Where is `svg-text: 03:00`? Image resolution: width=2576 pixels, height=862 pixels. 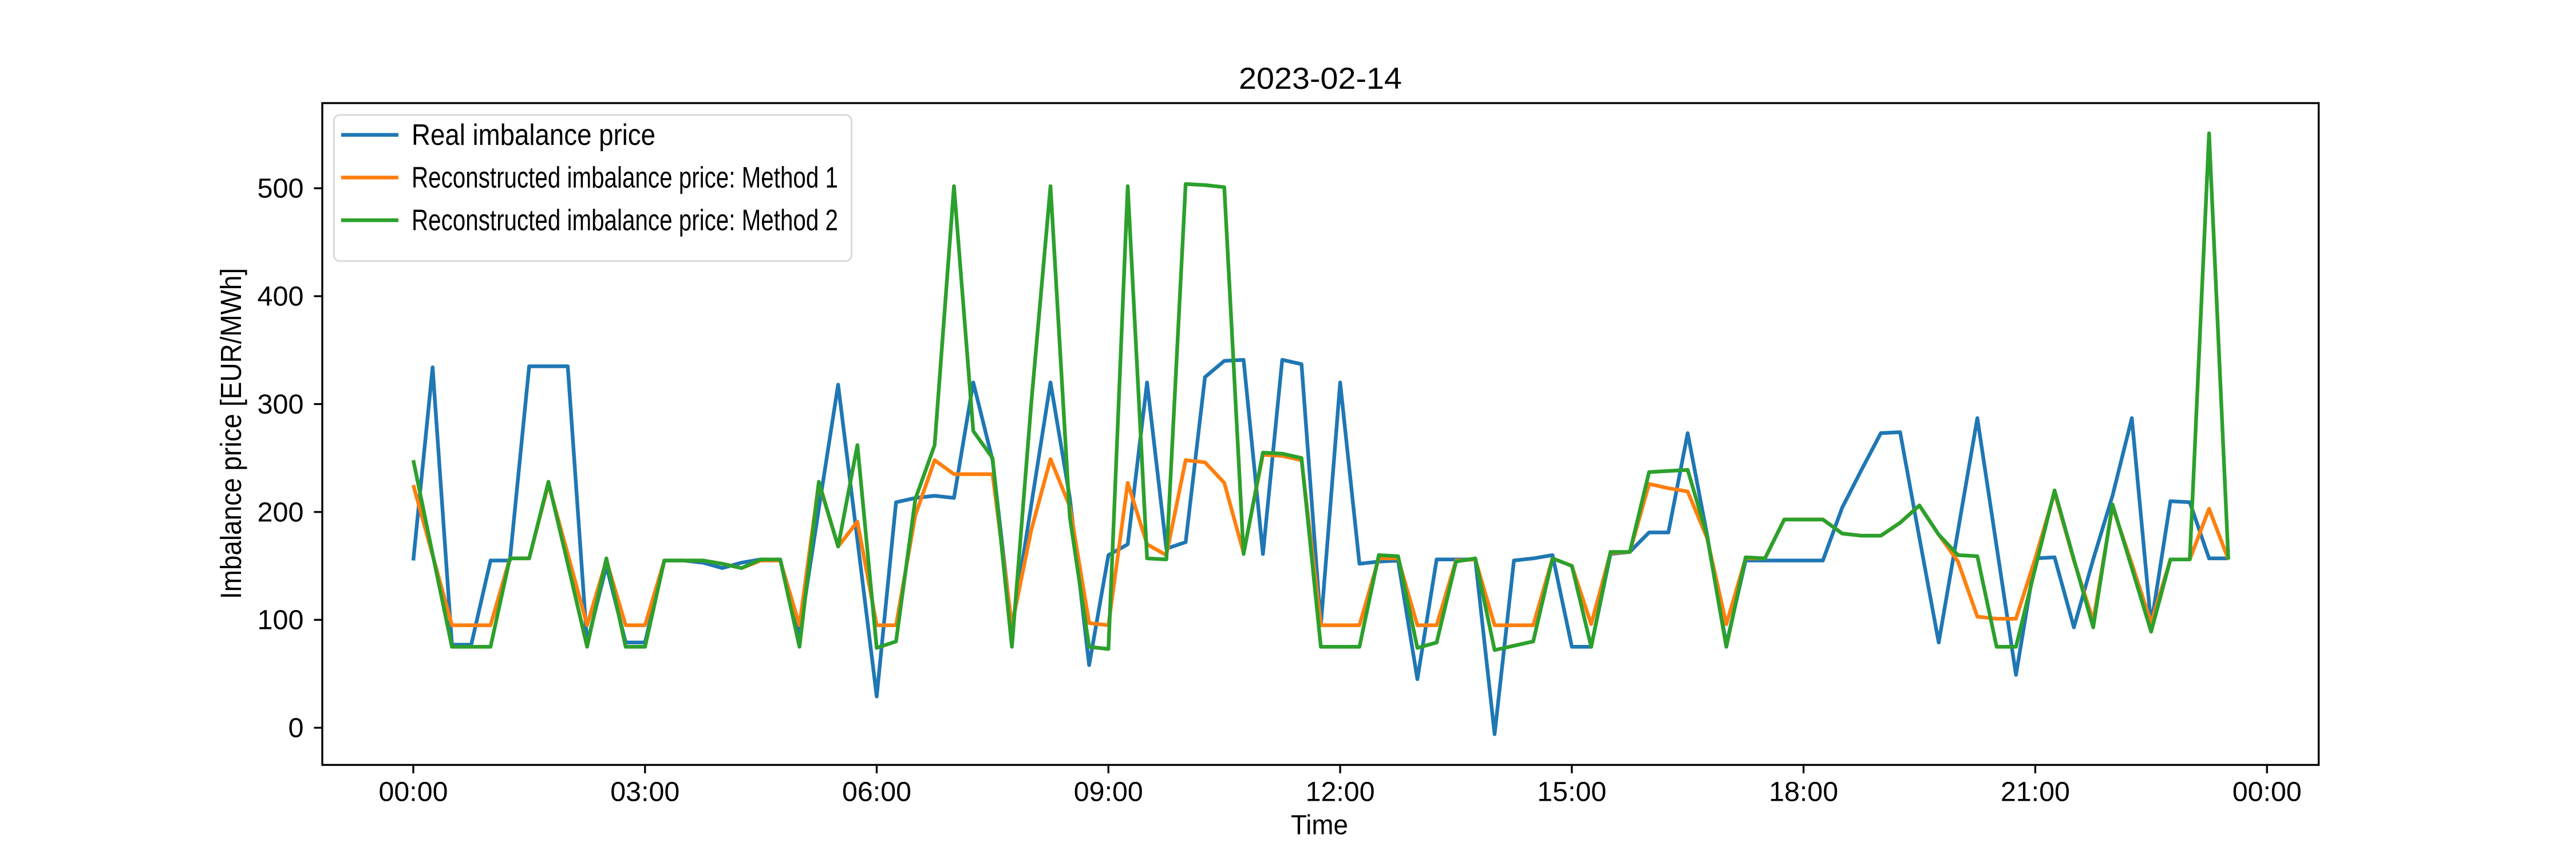 svg-text: 03:00 is located at coordinates (644, 793).